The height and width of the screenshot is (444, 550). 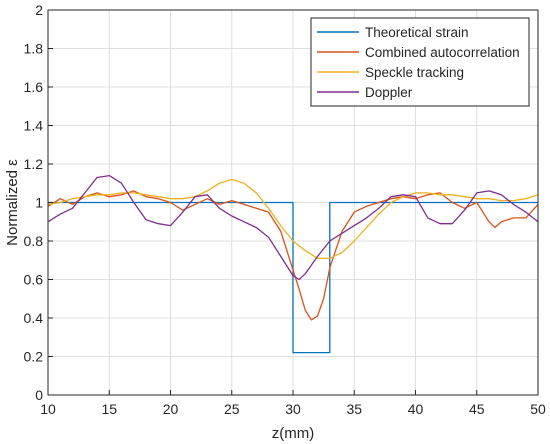 I want to click on y-tick-label: 0, so click(x=39, y=395).